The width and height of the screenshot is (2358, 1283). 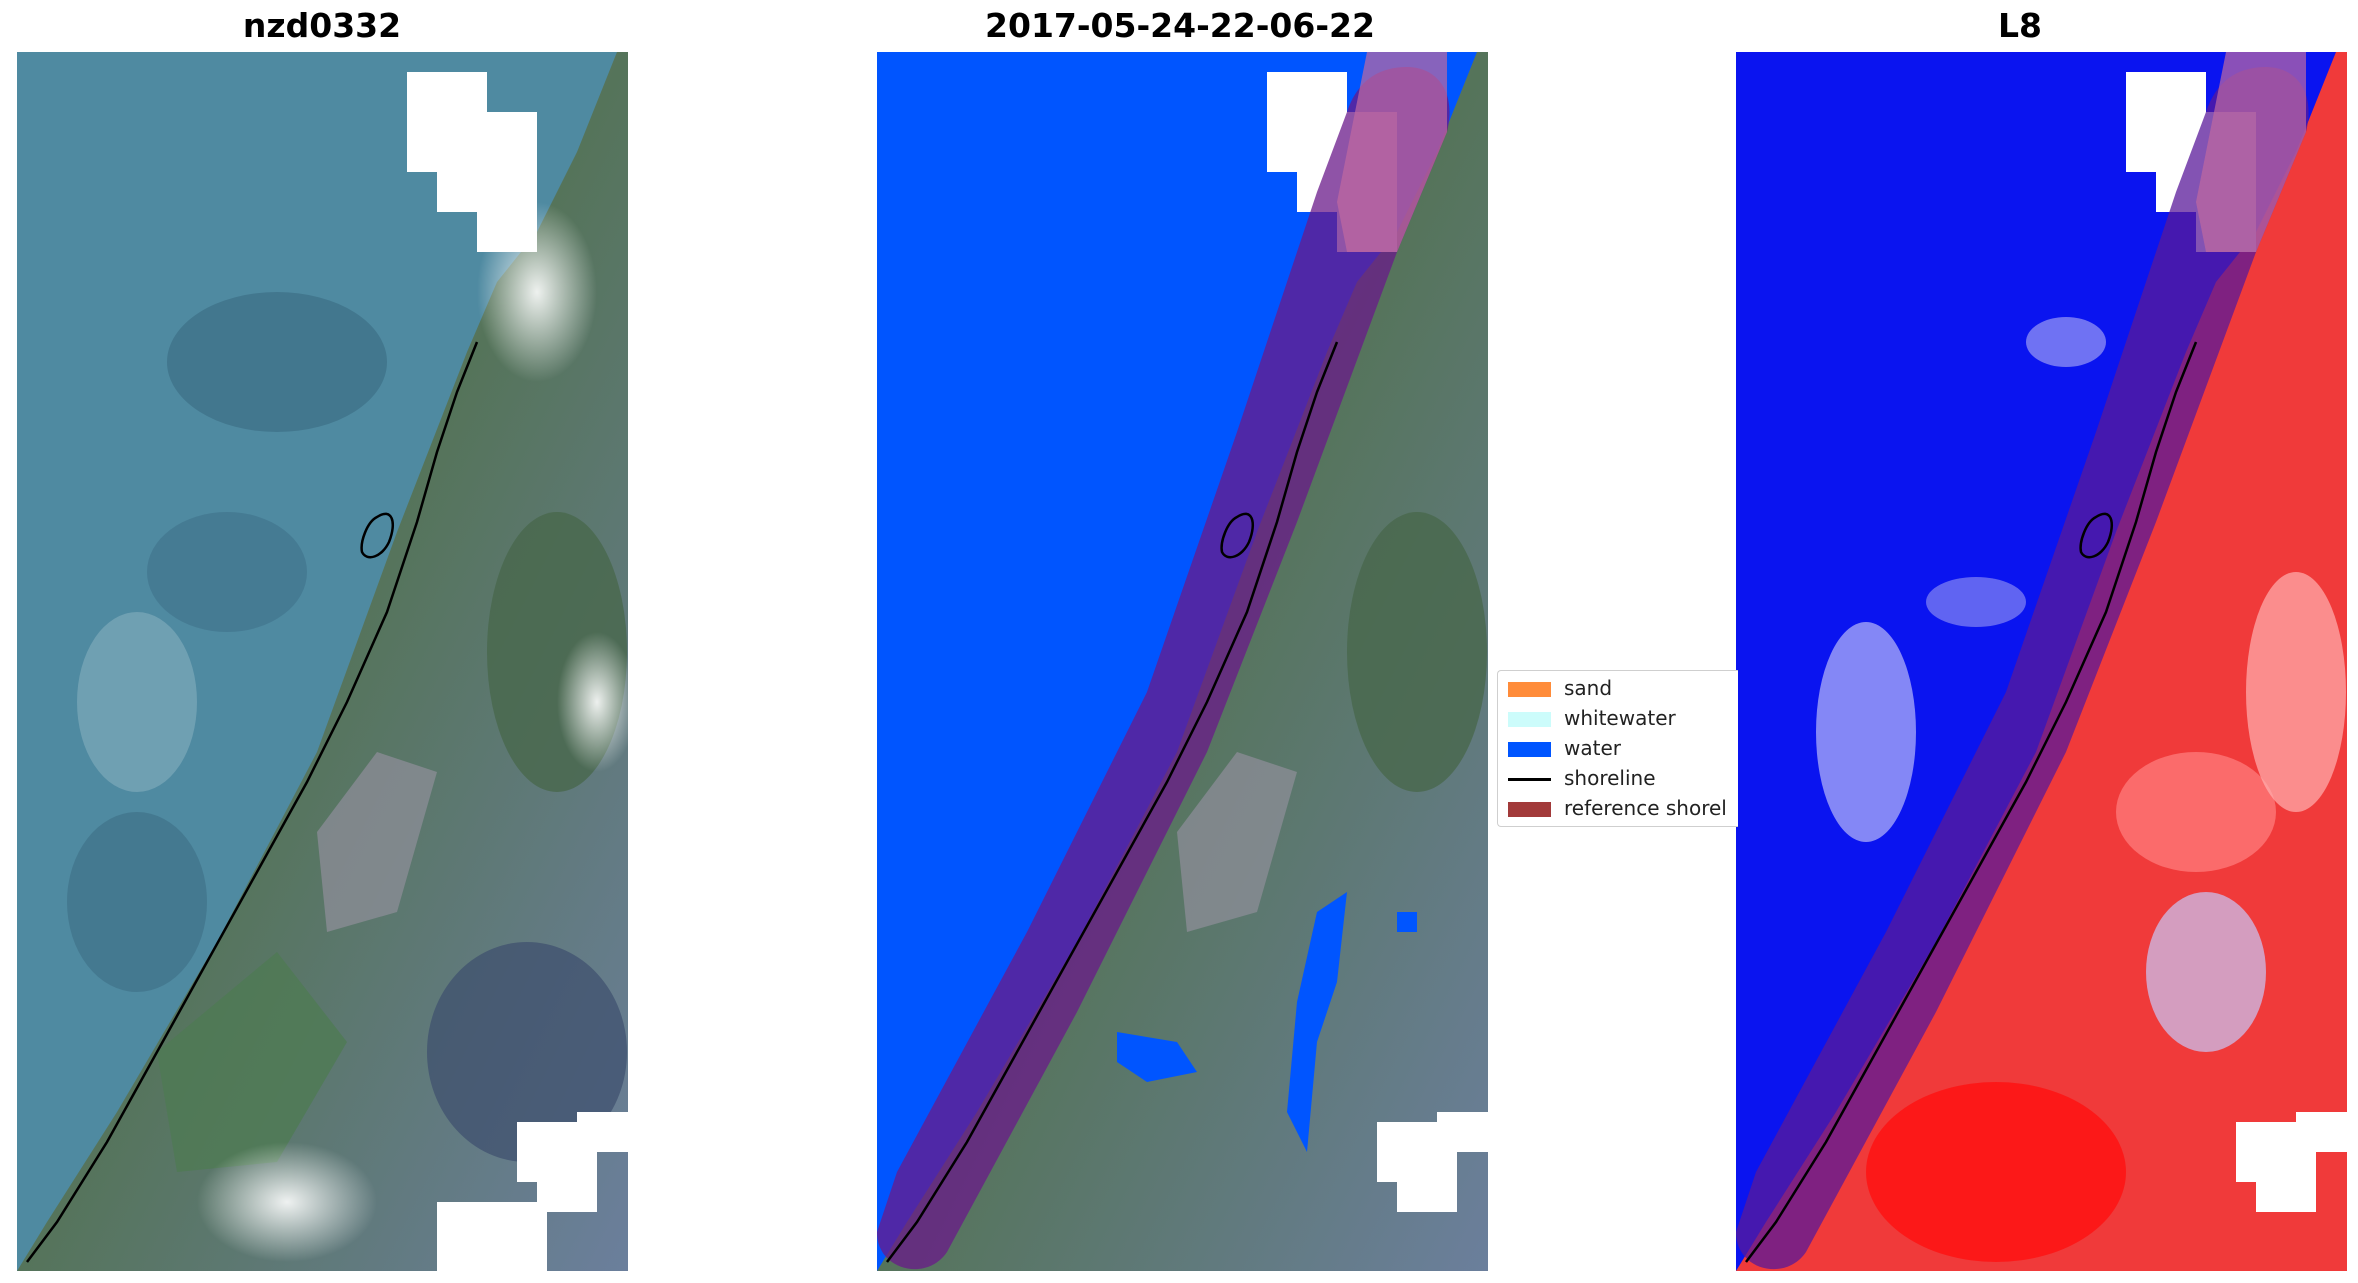 What do you see at coordinates (1645, 808) in the screenshot?
I see `legend-label-reference-shoreline: reference shorel` at bounding box center [1645, 808].